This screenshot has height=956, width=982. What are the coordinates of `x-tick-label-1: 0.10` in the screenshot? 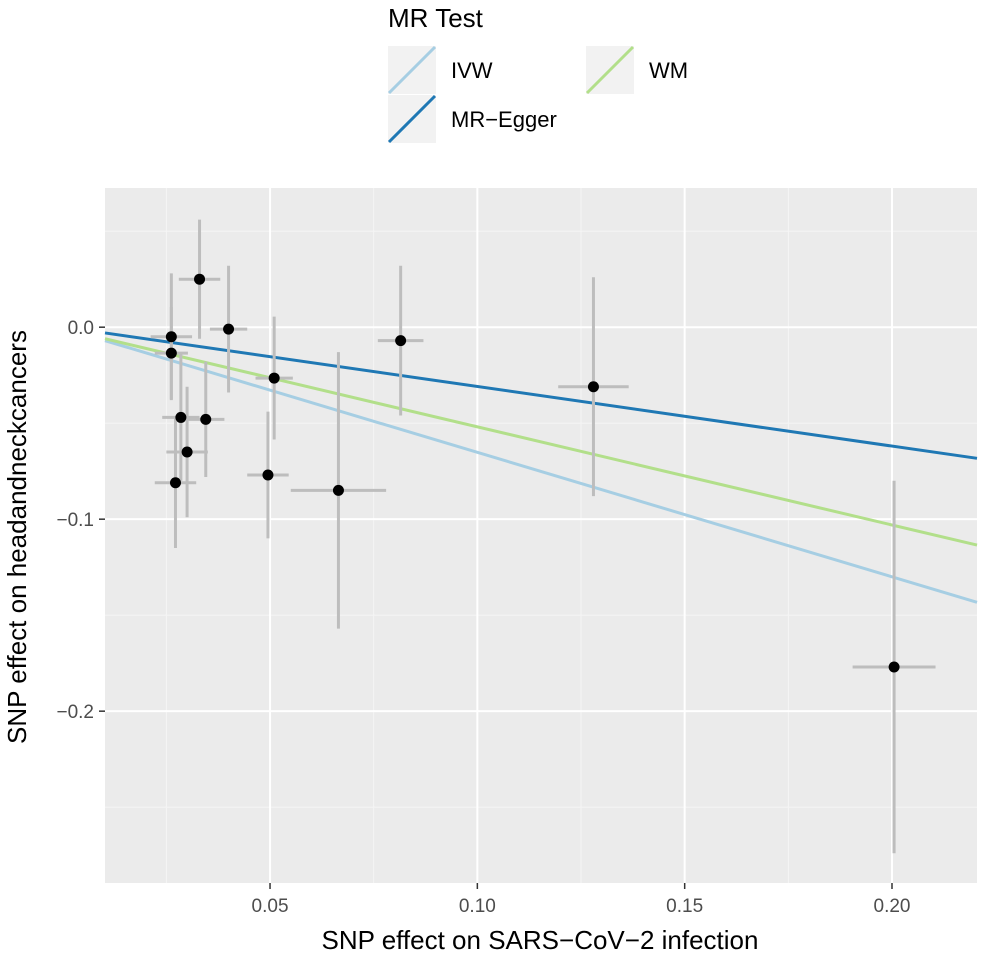 It's located at (477, 906).